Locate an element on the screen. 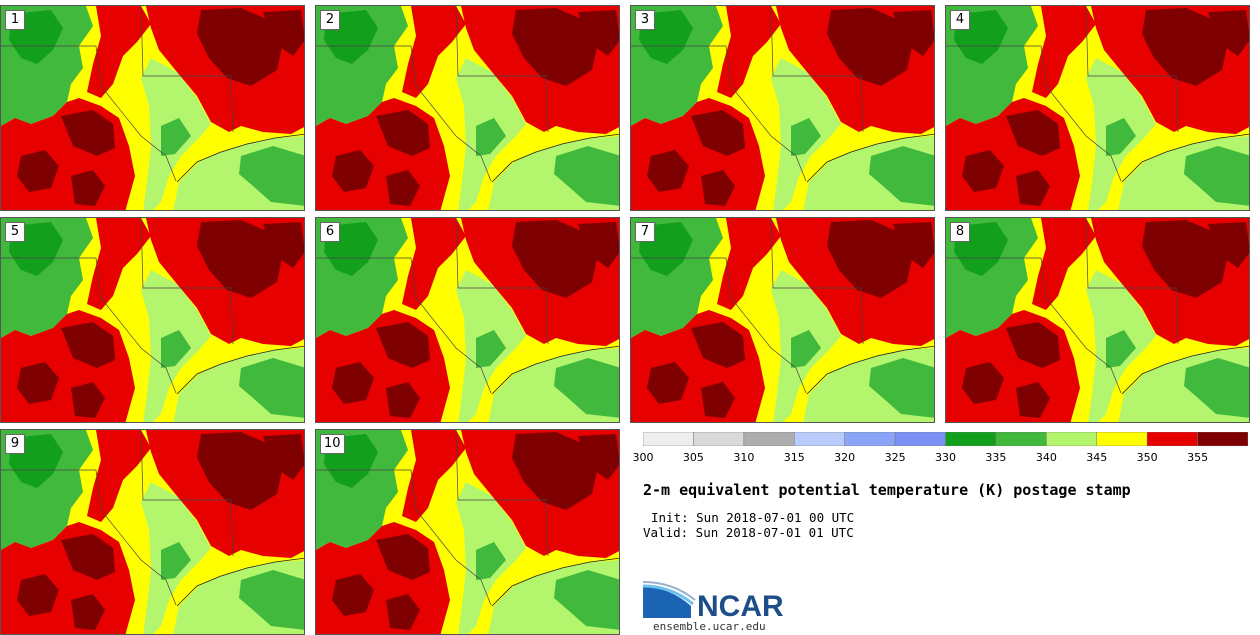 This screenshot has width=1260, height=635. map-panel-3: 3 is located at coordinates (782, 108).